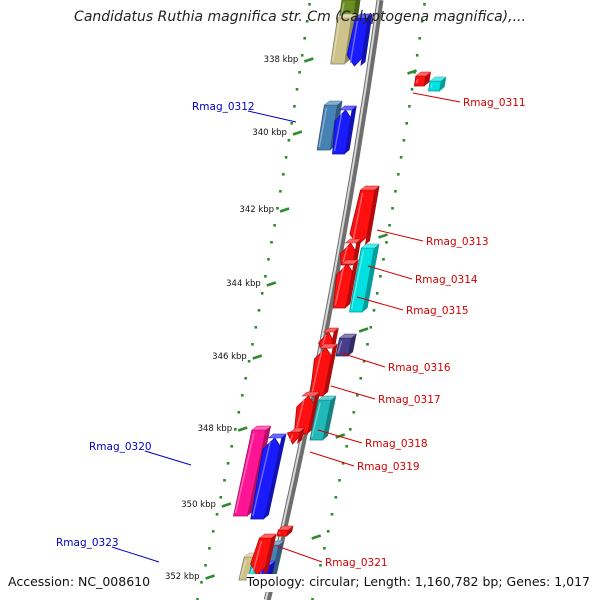  Describe the element at coordinates (350, 252) in the screenshot. I see `gene-red-0313b` at that location.